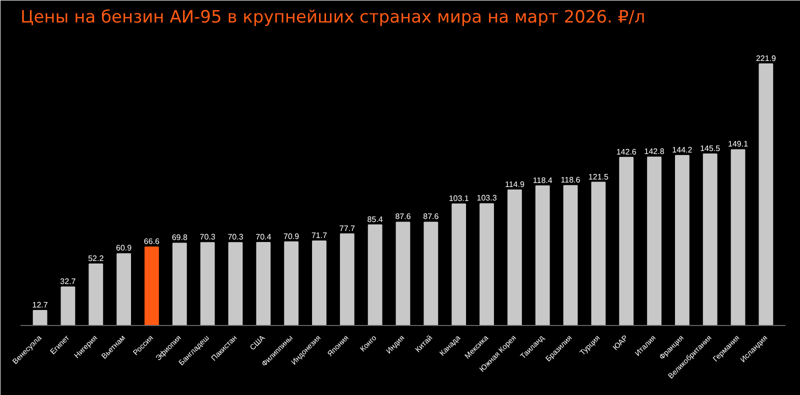 This screenshot has width=800, height=395. Describe the element at coordinates (180, 237) in the screenshot. I see `data-label: 69.8` at that location.